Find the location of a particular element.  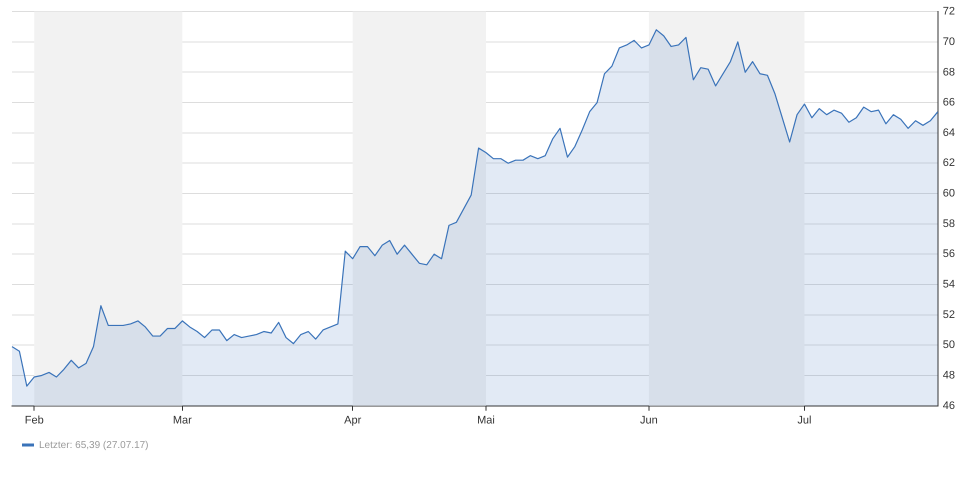

legend-label: Letzter: 65,39 (27.07.17) is located at coordinates (94, 445).